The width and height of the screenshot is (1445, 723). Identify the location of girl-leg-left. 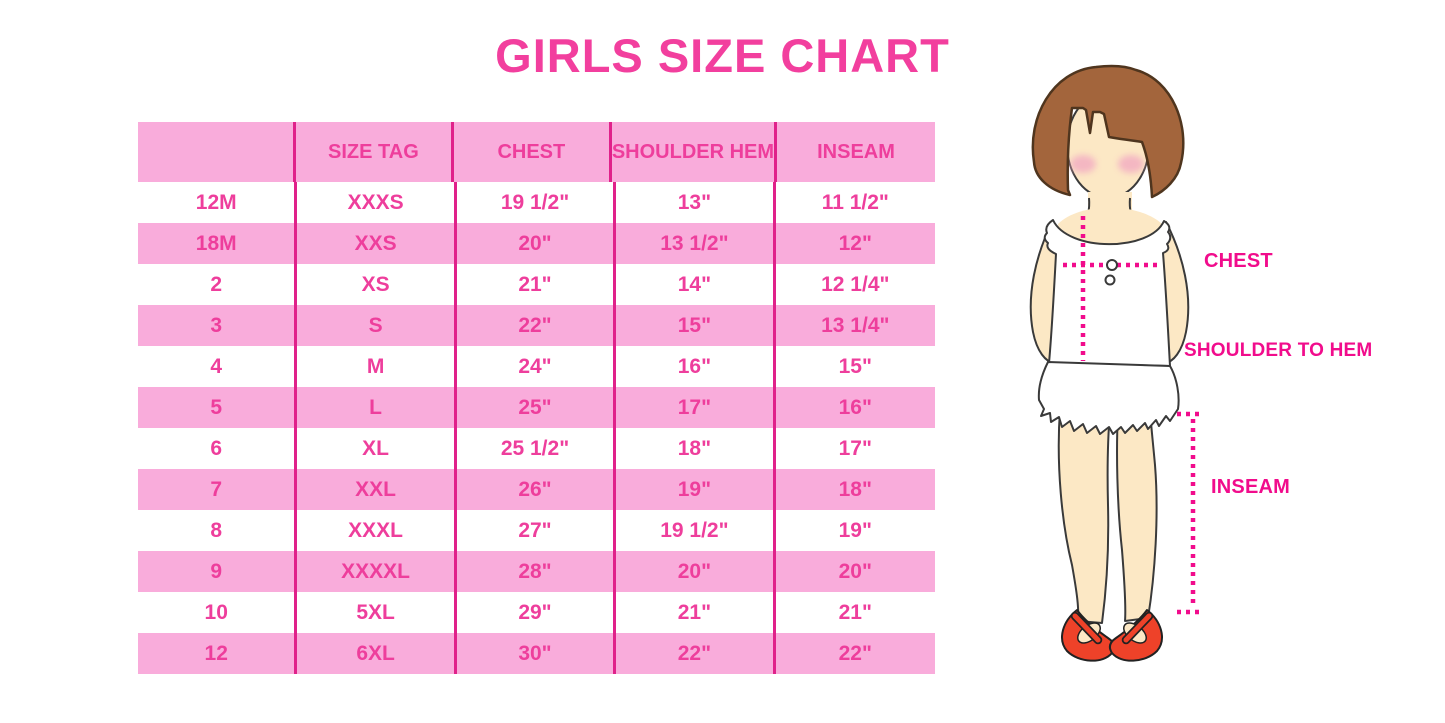
(1084, 516).